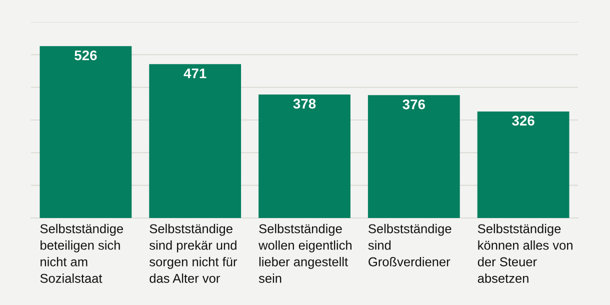 This screenshot has height=305, width=610. Describe the element at coordinates (410, 245) in the screenshot. I see `x-tick-label: Selbstständige sind Großverdiener` at that location.